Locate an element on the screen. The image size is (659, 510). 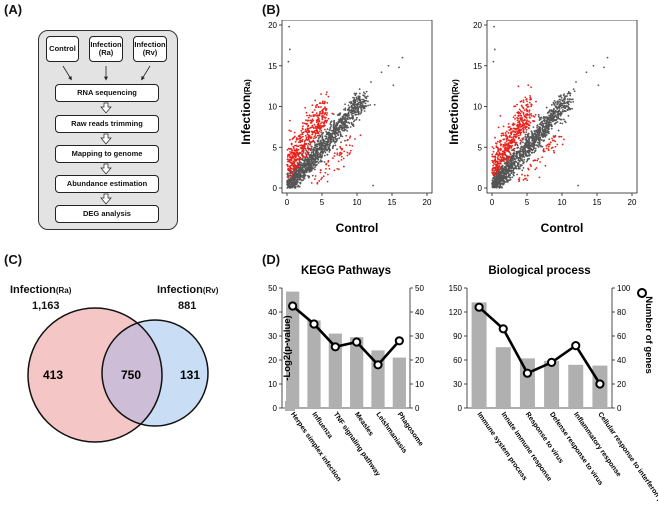
category-label: Measles is located at coordinates (363, 424).